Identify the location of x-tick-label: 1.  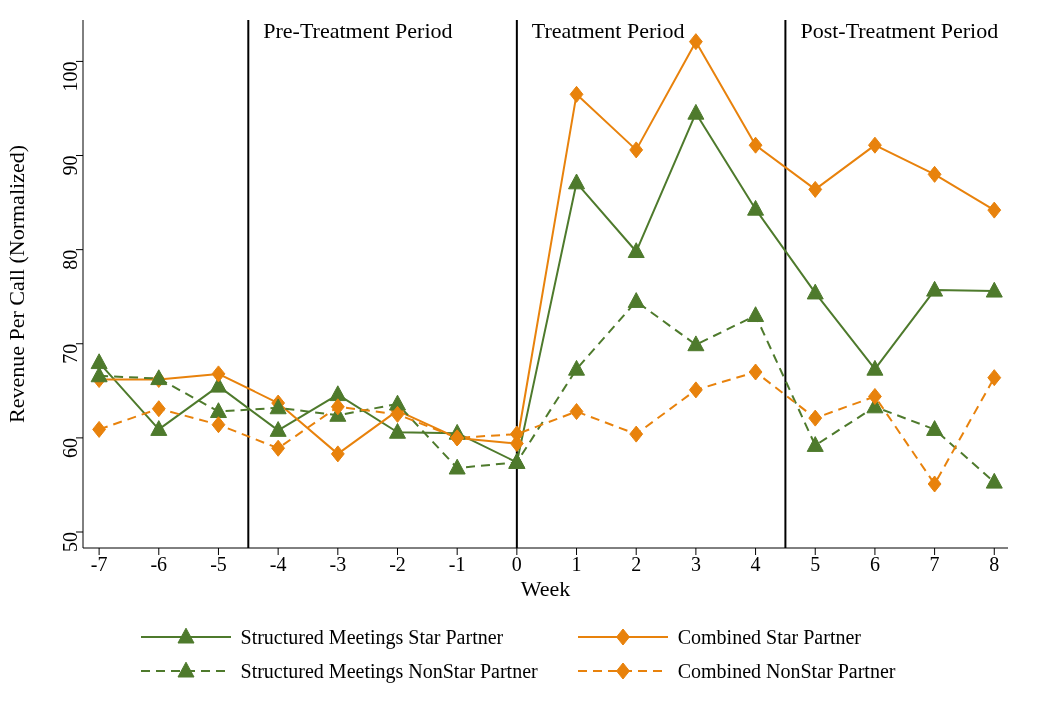
(576, 564).